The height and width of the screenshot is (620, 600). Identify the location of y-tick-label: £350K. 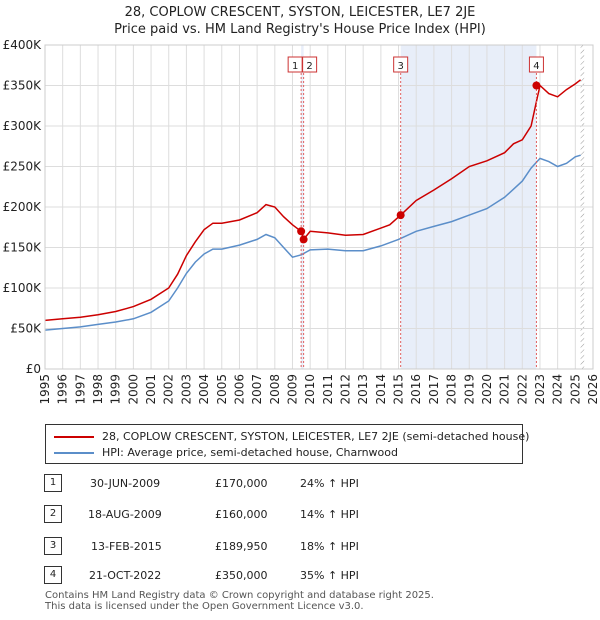
(23, 86).